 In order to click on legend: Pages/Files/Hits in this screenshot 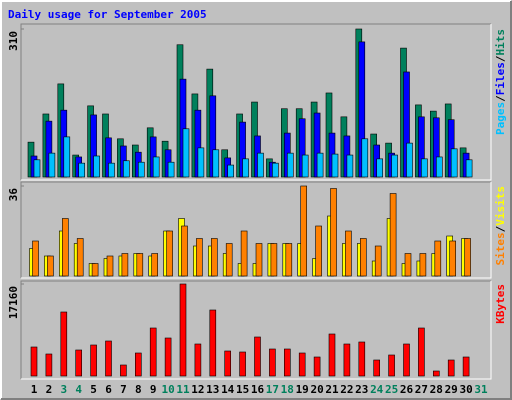, I will do `click(500, 82)`.